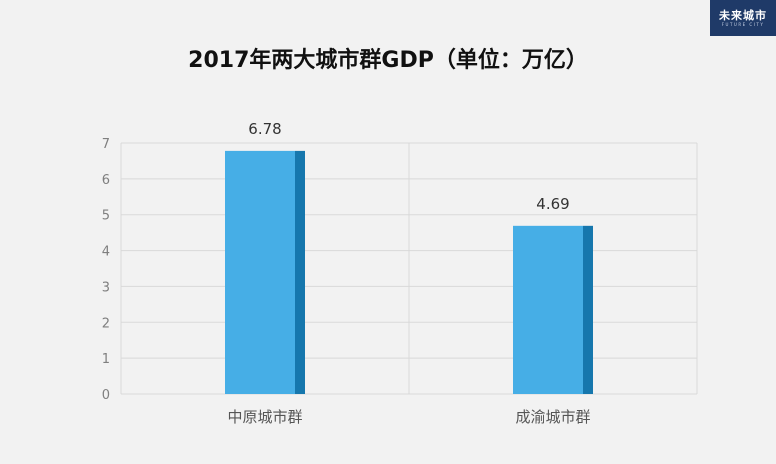  I want to click on data-label: 6.78, so click(264, 129).